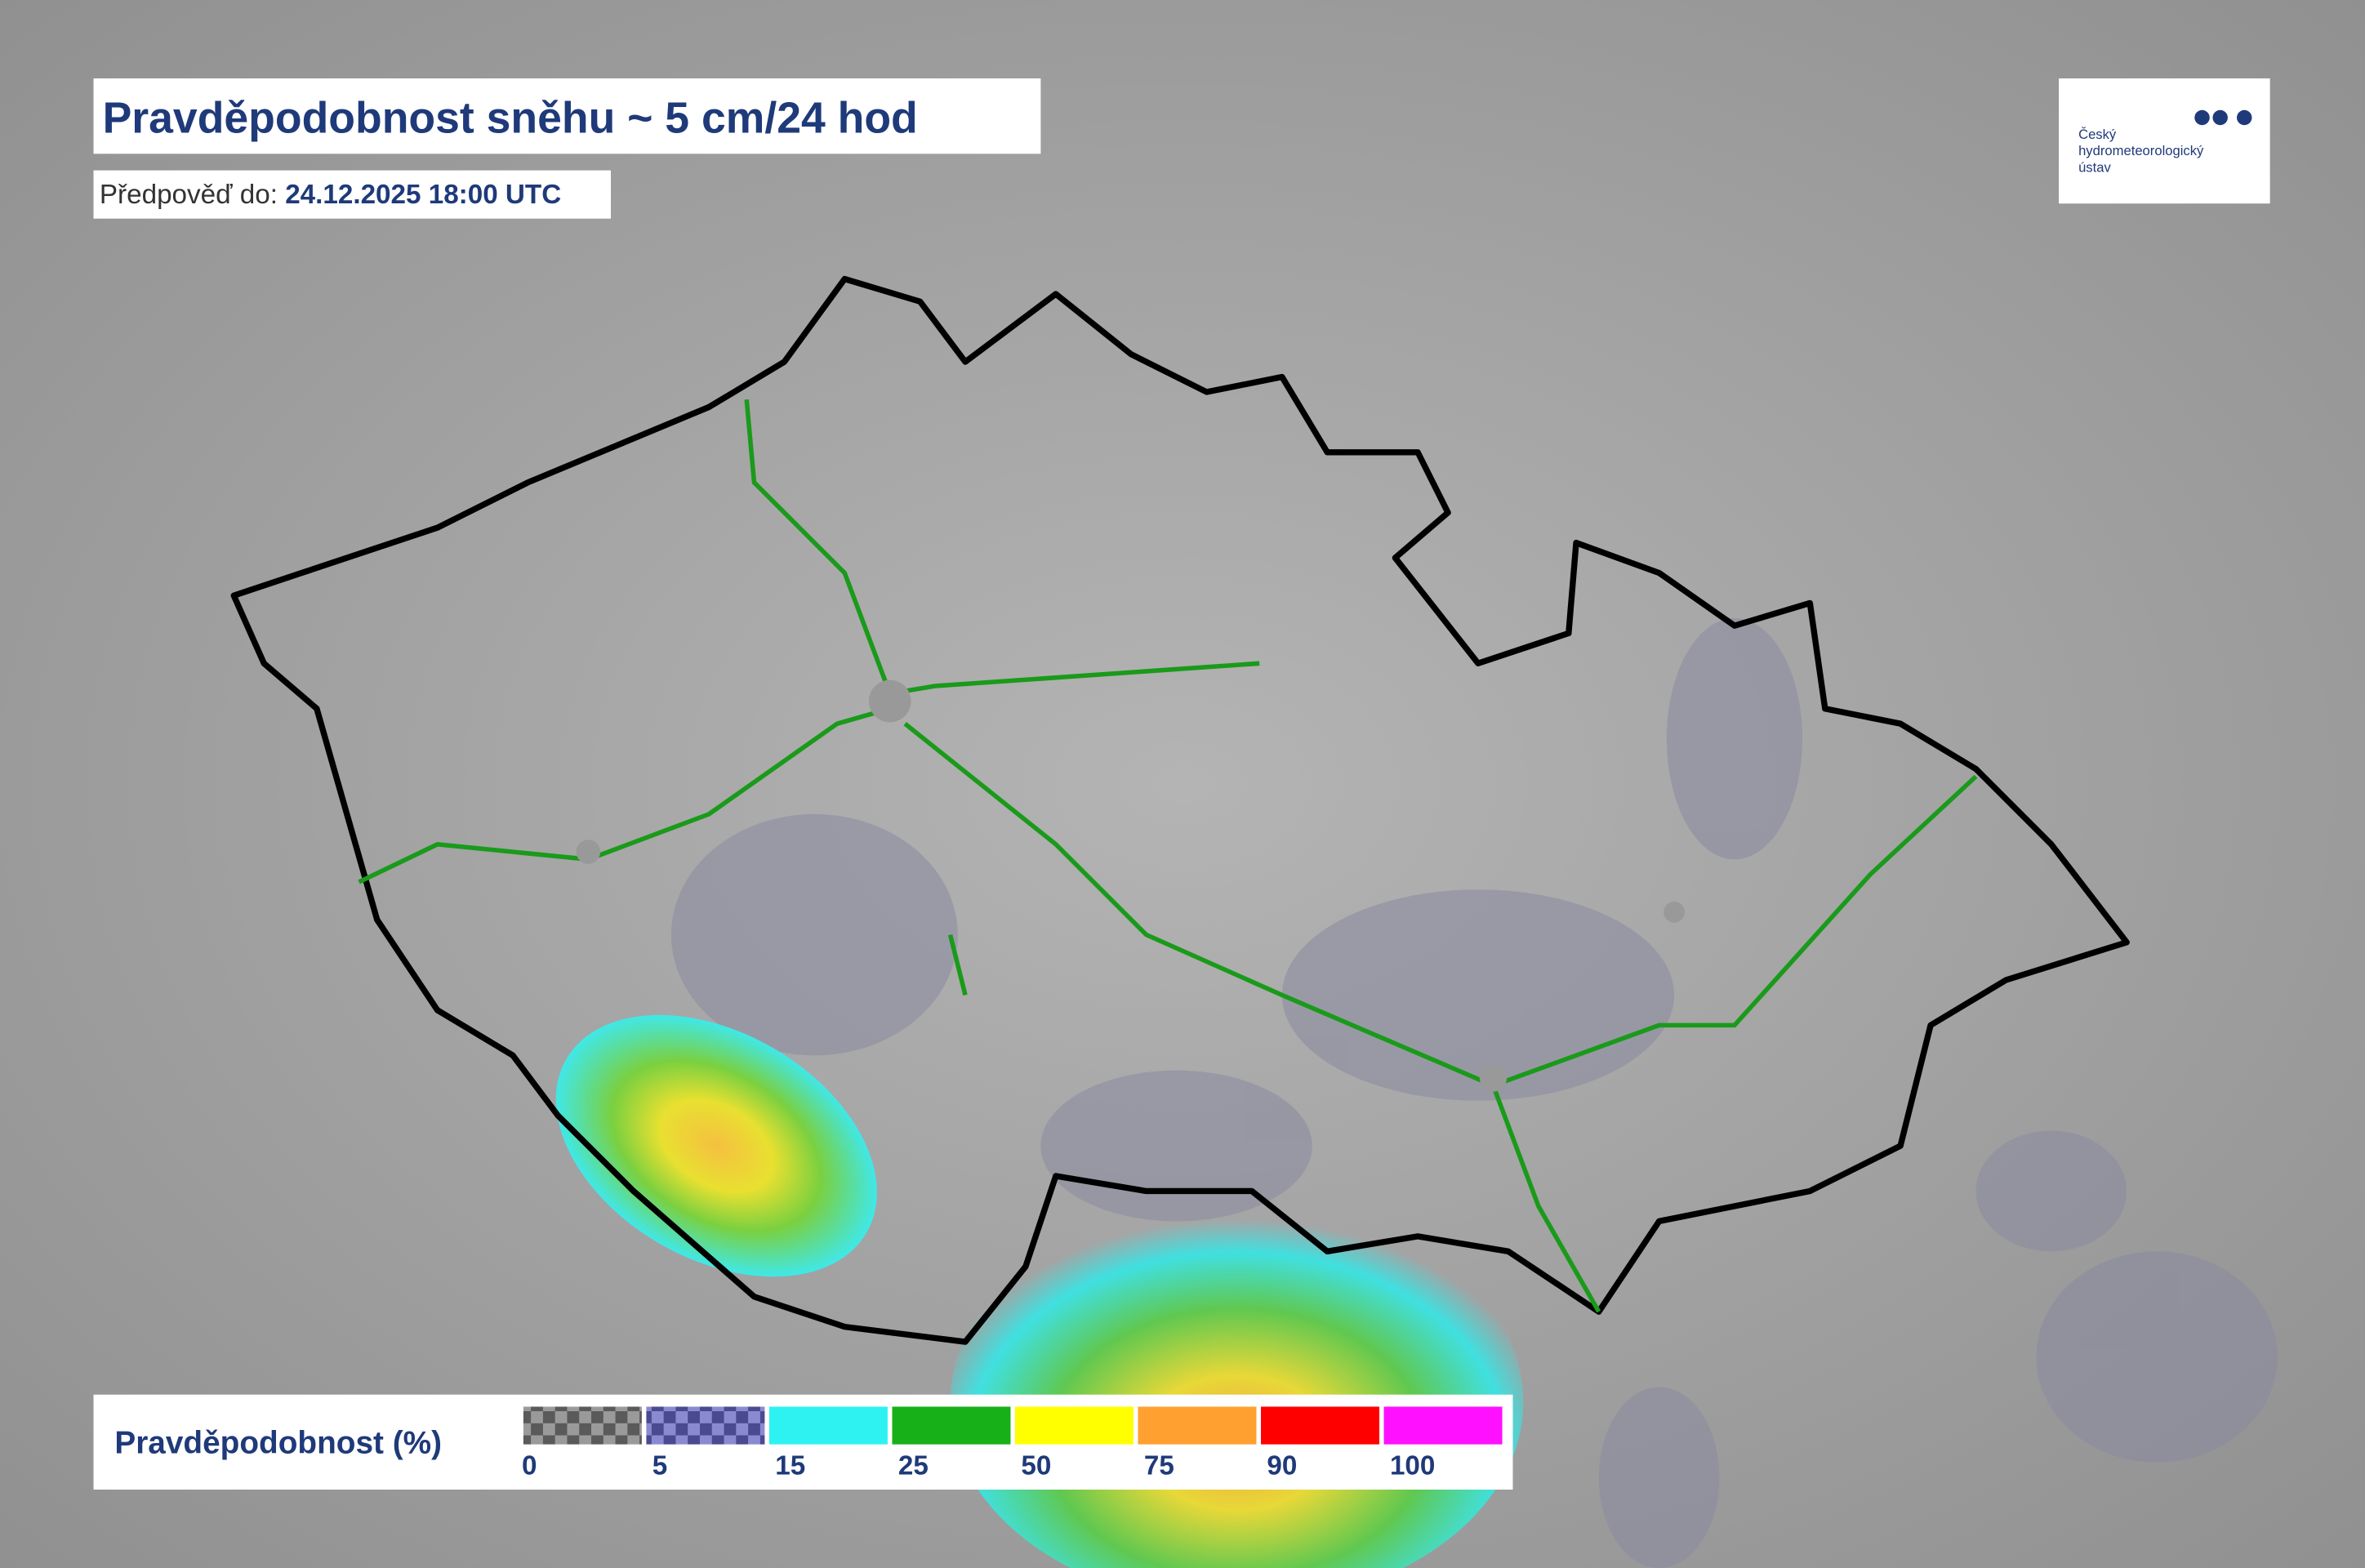 This screenshot has width=2365, height=1568. Describe the element at coordinates (1282, 1466) in the screenshot. I see `legend-tick-label: 90` at that location.